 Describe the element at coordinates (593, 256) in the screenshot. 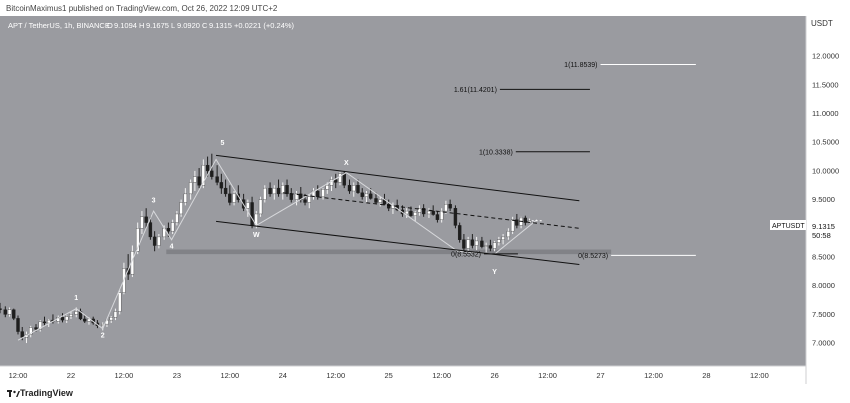

I see `fib-level-label: 0(8.5273)` at that location.